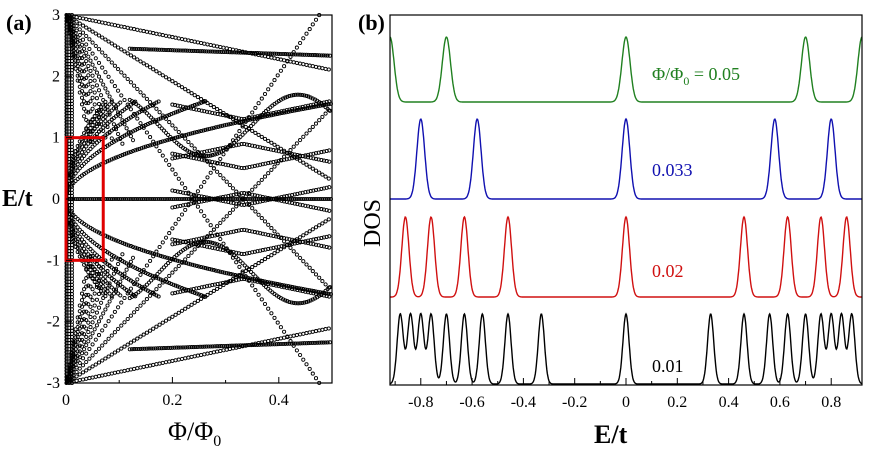 Image resolution: width=872 pixels, height=455 pixels. Describe the element at coordinates (56, 138) in the screenshot. I see `y-tick-label: 1` at that location.